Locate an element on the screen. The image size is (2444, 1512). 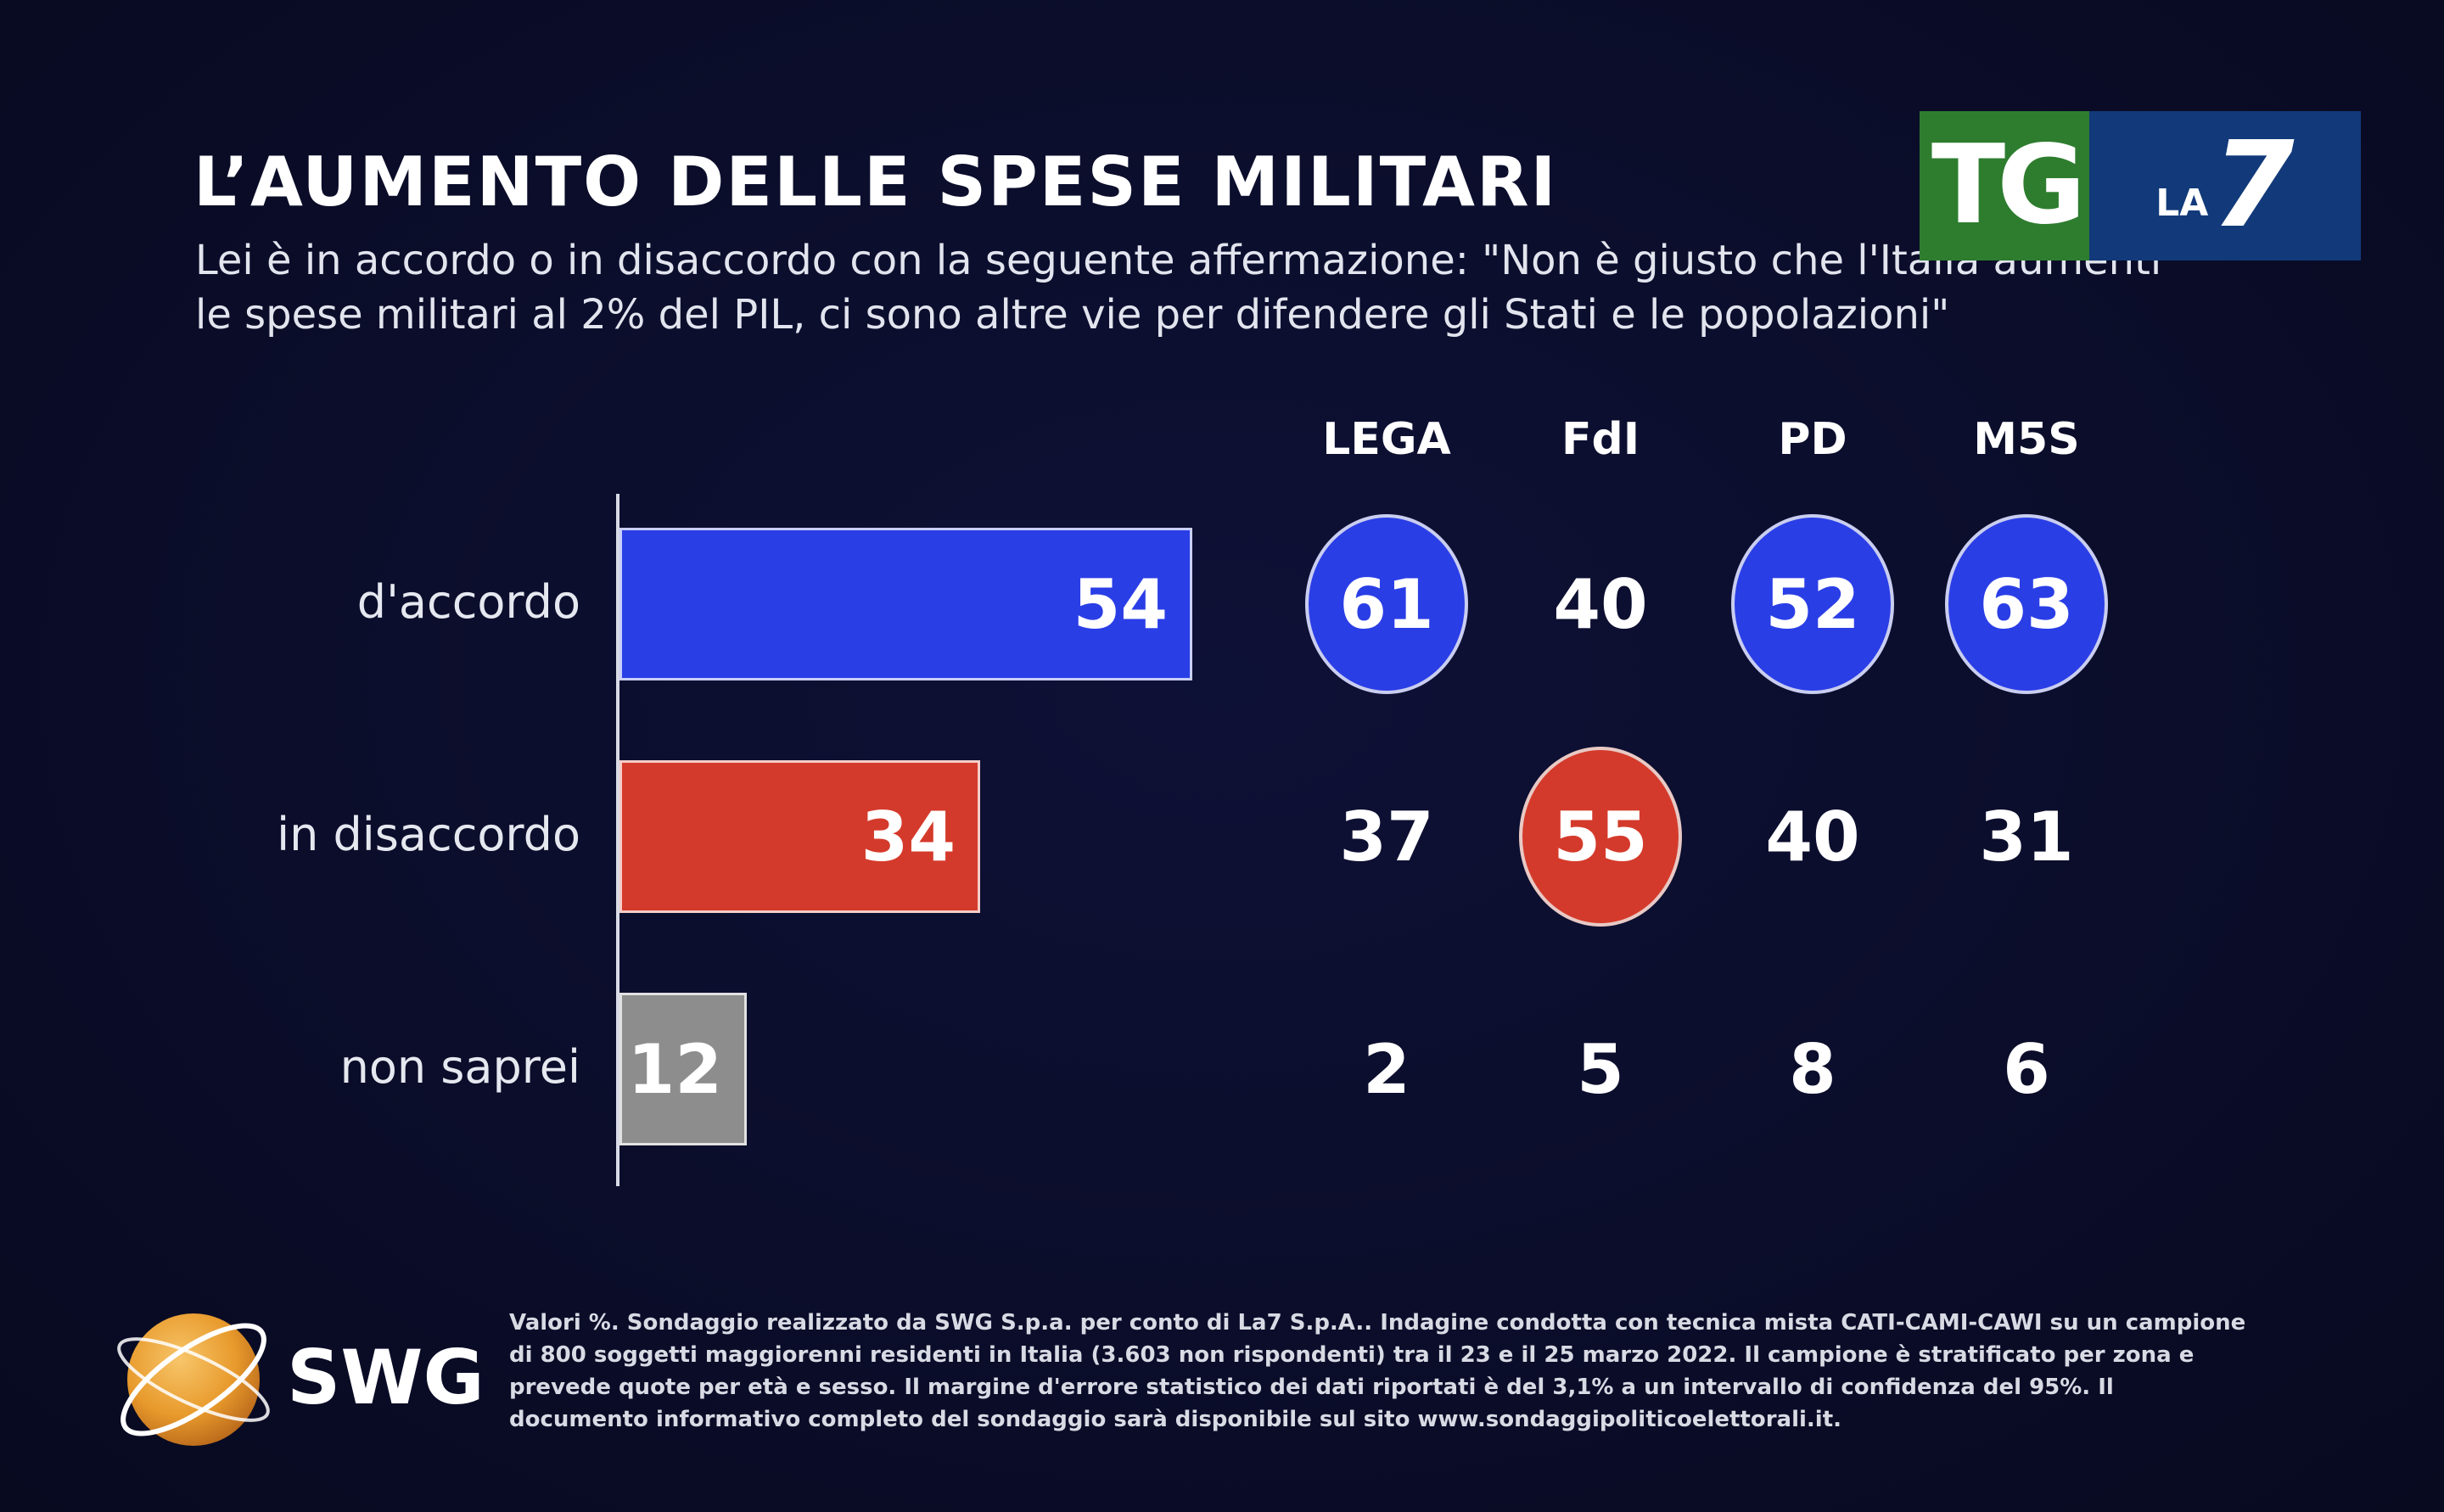
la7-logo-block: LA 7 is located at coordinates (2225, 185).